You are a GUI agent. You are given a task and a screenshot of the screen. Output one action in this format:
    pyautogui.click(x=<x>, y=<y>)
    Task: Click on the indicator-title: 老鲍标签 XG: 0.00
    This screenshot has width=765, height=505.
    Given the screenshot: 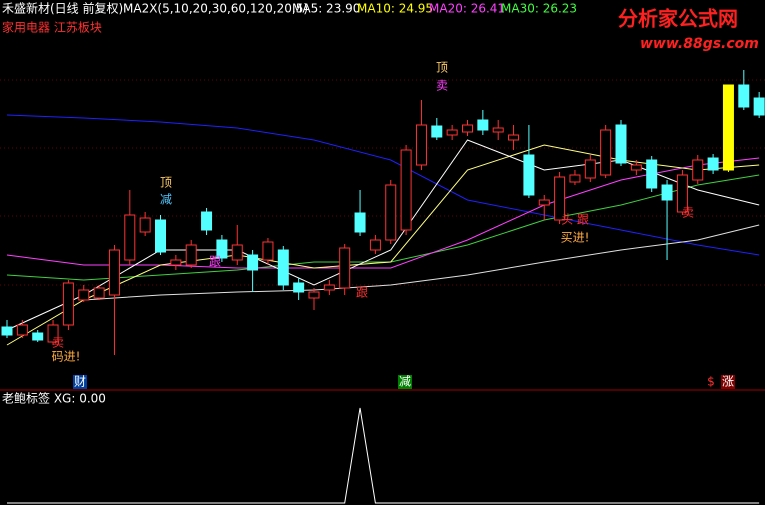 What is the action you would take?
    pyautogui.click(x=54, y=398)
    